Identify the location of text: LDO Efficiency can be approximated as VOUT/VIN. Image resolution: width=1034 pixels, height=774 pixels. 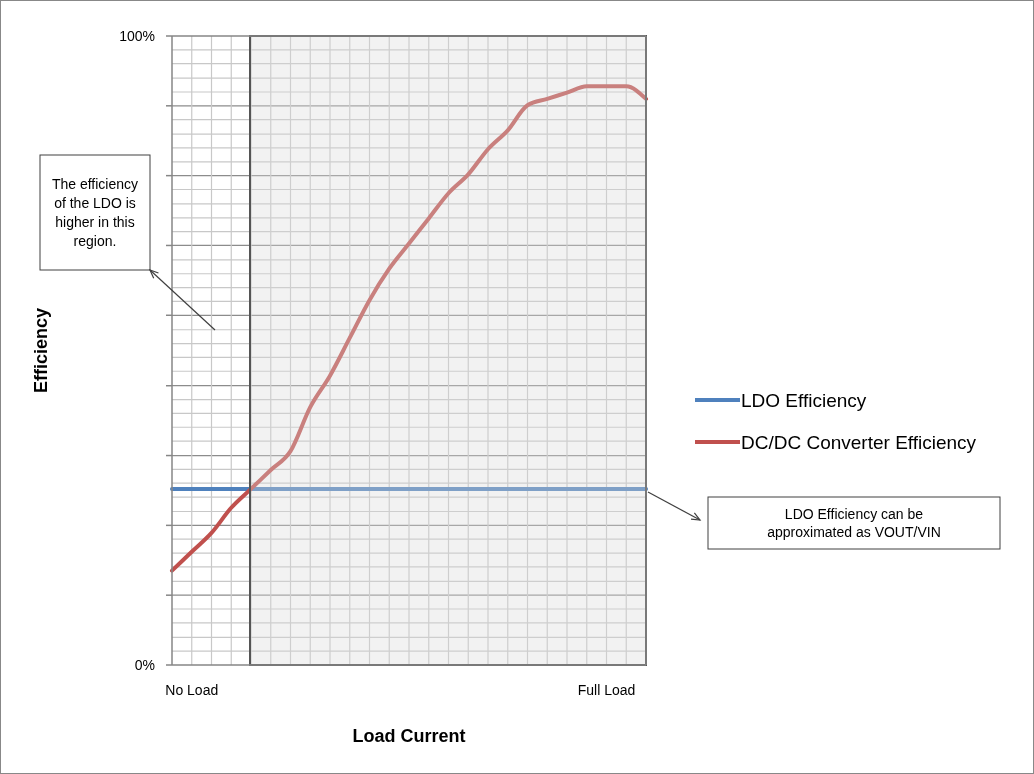
(854, 522).